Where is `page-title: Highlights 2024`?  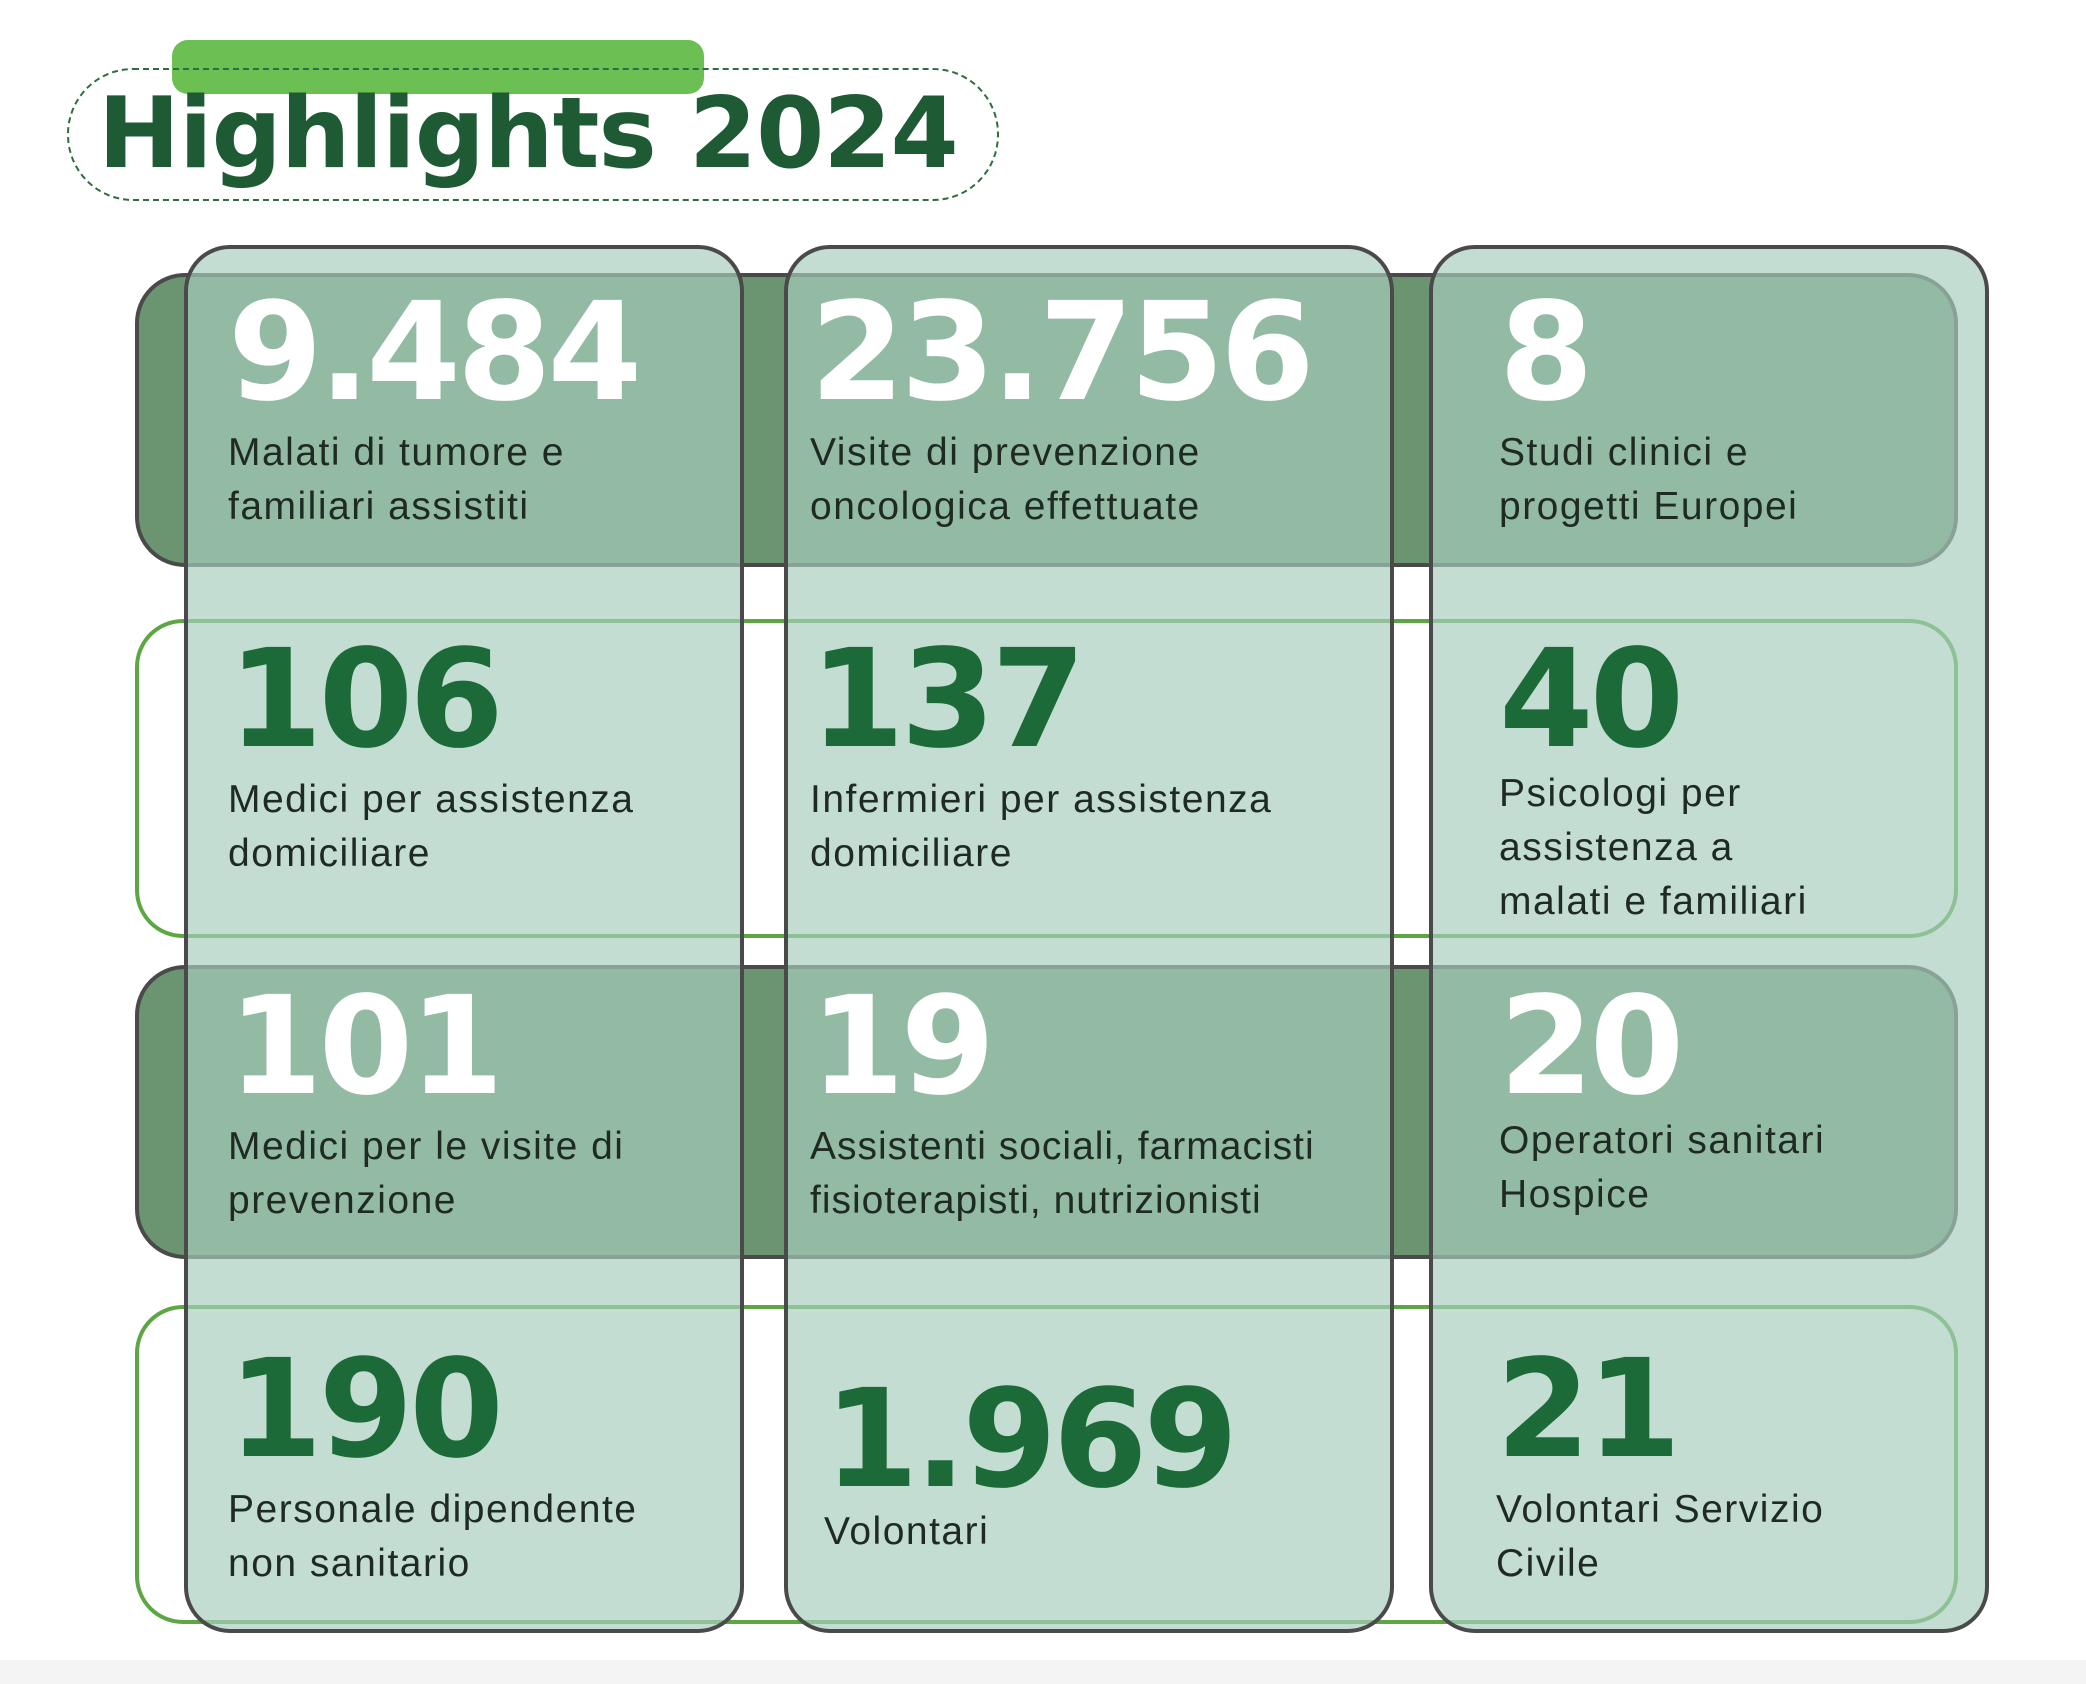
page-title: Highlights 2024 is located at coordinates (528, 134).